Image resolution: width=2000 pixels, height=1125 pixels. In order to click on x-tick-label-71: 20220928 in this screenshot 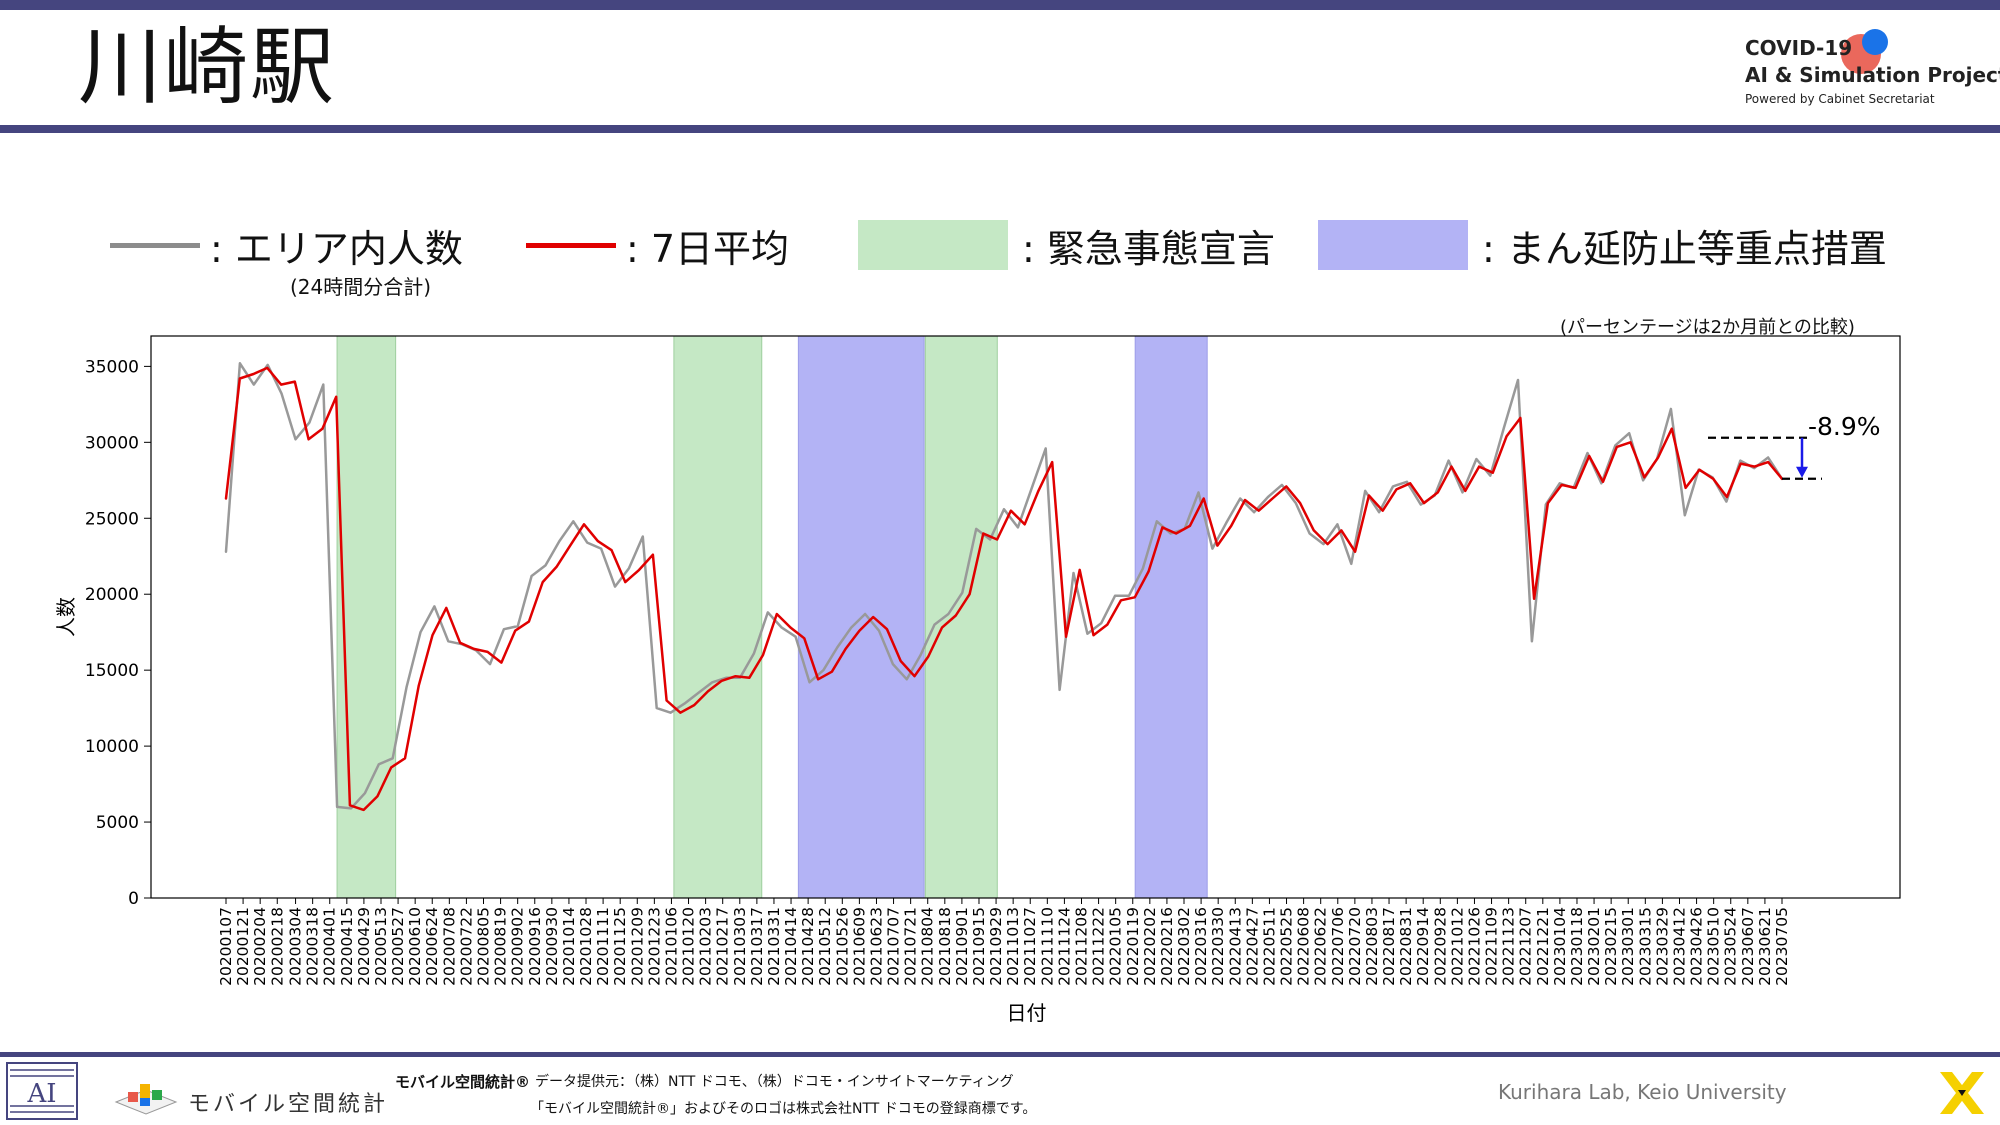, I will do `click(1440, 946)`.